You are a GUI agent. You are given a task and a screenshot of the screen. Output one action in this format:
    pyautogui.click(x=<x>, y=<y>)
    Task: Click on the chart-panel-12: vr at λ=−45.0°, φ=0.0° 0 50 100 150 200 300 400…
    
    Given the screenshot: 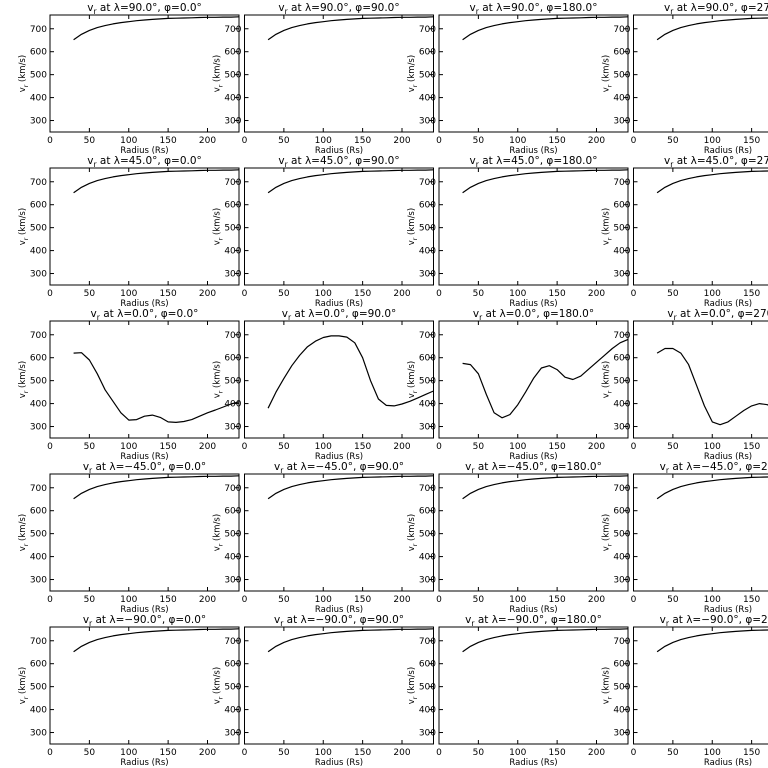 What is the action you would take?
    pyautogui.click(x=129, y=538)
    